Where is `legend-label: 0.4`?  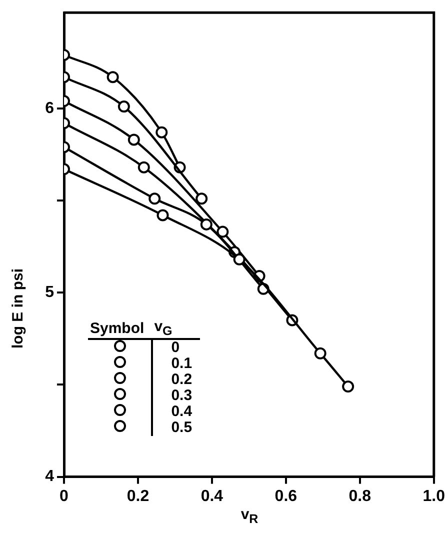 legend-label: 0.4 is located at coordinates (176, 411).